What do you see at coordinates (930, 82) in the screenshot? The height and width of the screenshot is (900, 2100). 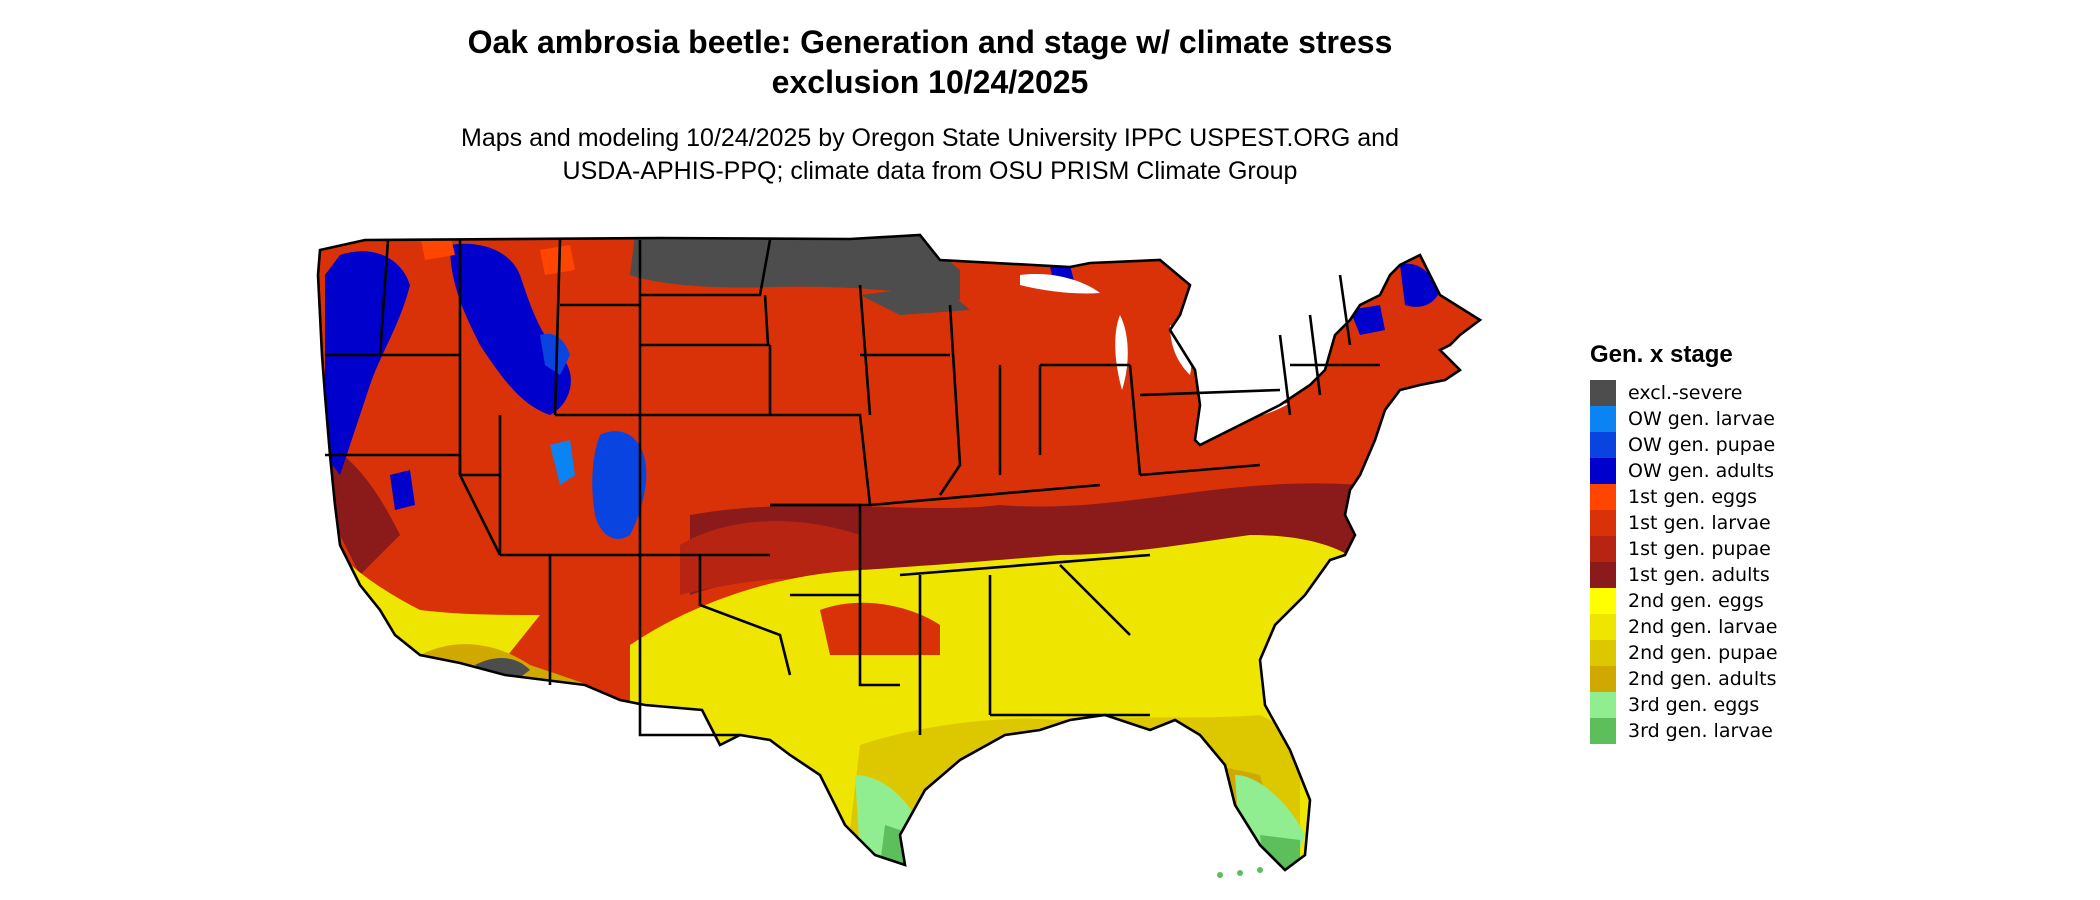 I see `map-title-line-2: exclusion 10/24/2025` at bounding box center [930, 82].